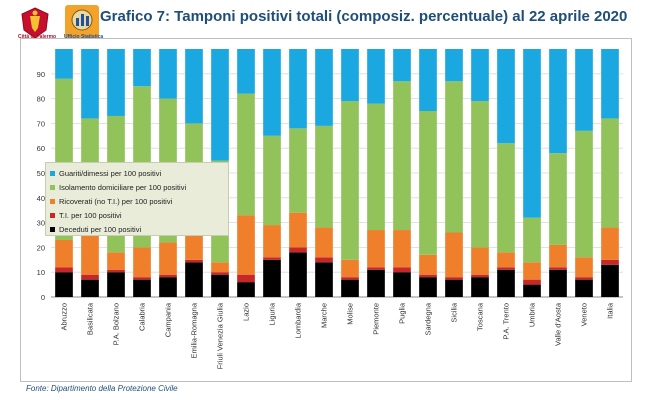 The width and height of the screenshot is (652, 400). What do you see at coordinates (37, 37) in the screenshot?
I see `logo1-caption: Città di Palermo` at bounding box center [37, 37].